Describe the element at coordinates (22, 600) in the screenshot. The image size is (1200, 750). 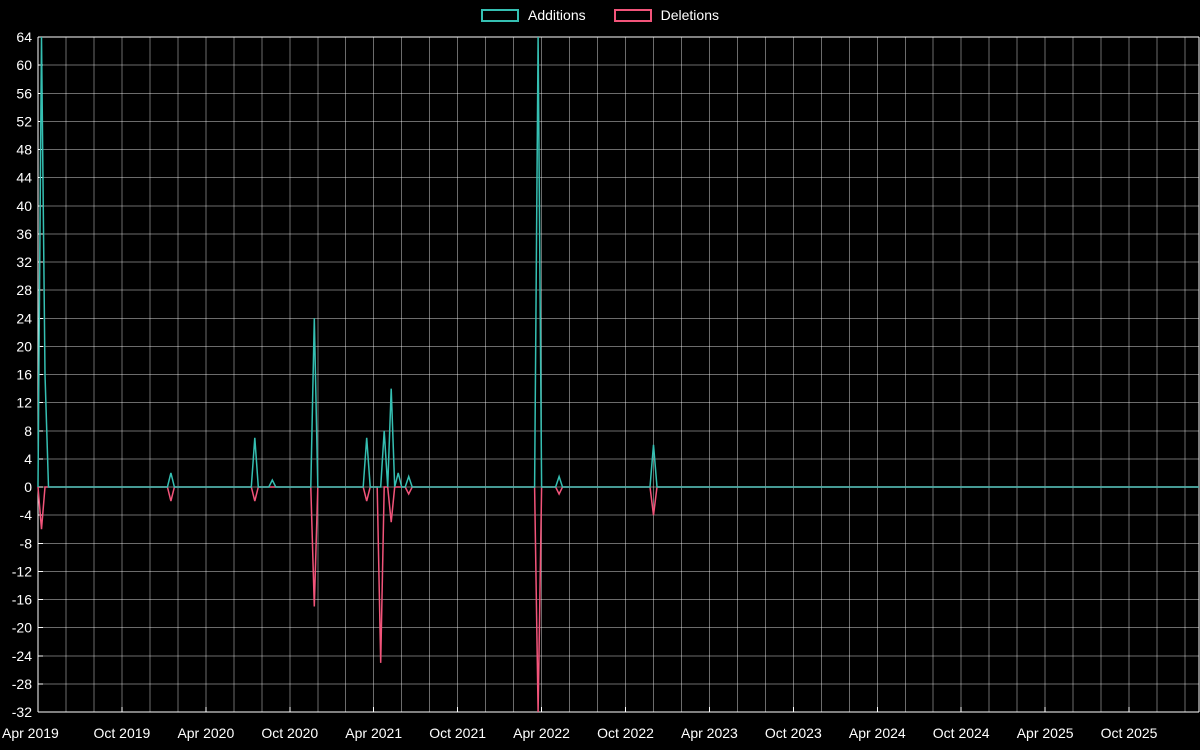
I see `y-tick-label: -16` at that location.